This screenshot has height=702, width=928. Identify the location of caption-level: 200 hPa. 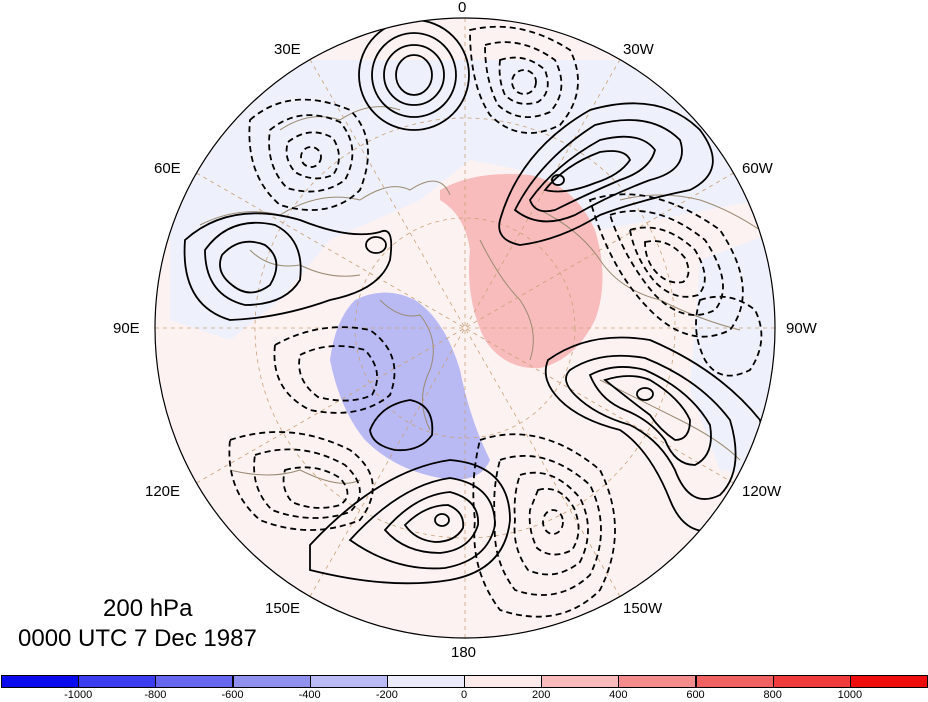
(148, 608).